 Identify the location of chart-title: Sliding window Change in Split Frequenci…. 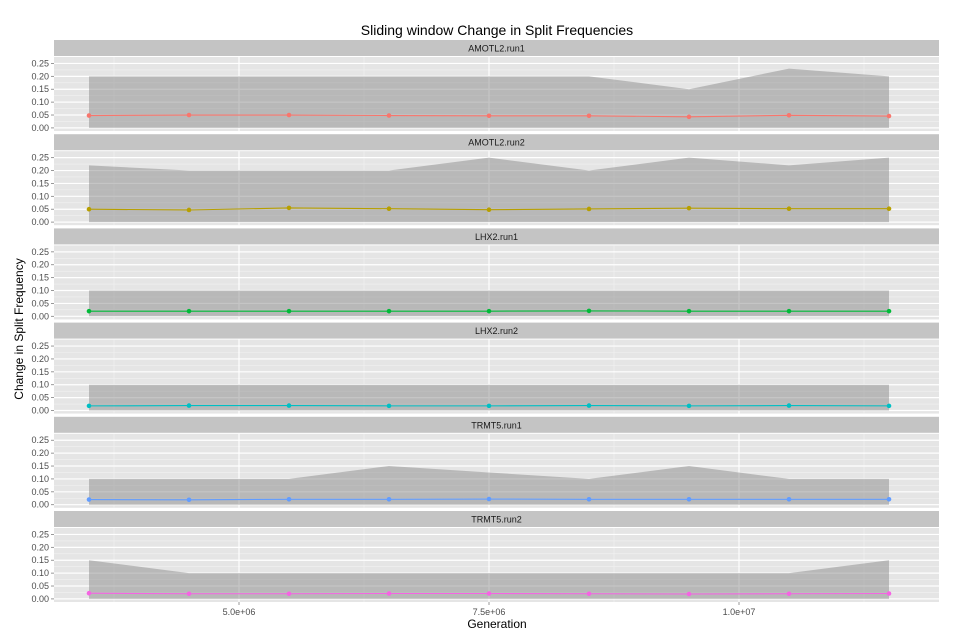
(497, 30).